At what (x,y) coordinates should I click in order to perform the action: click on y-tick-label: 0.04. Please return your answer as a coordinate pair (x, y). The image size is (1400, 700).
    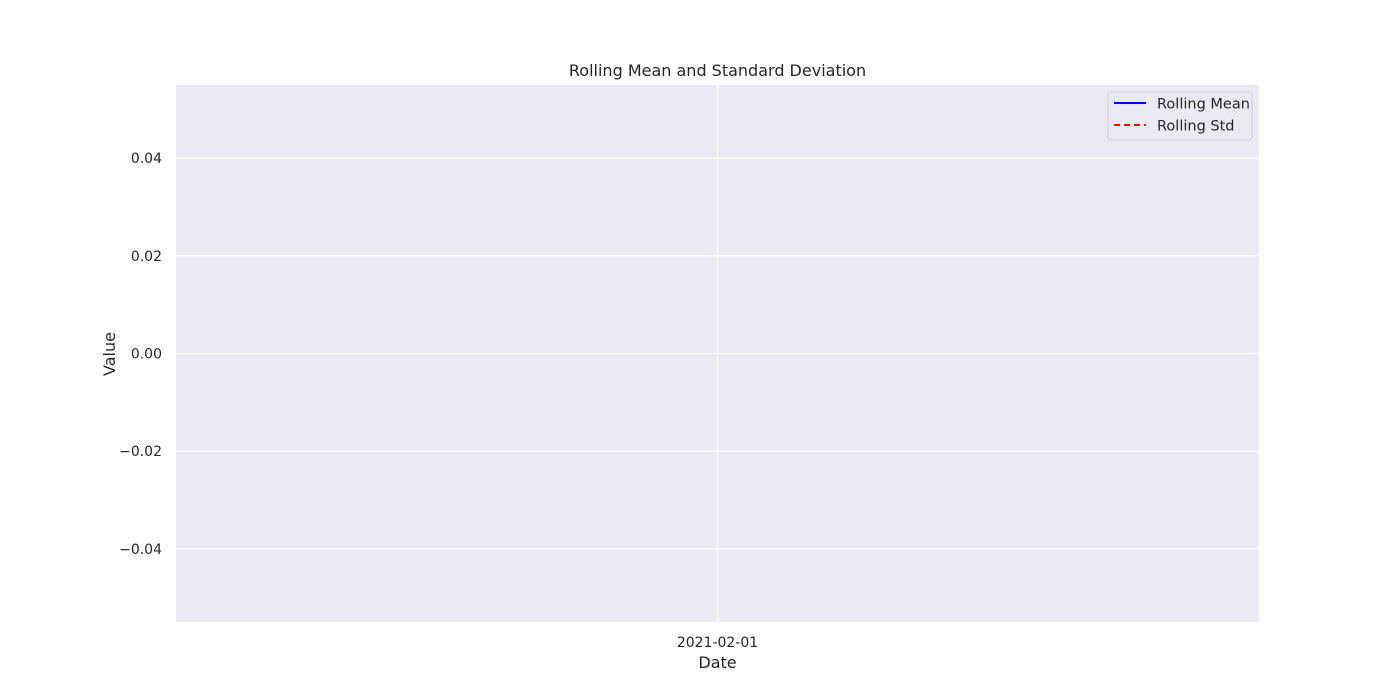
    Looking at the image, I should click on (146, 159).